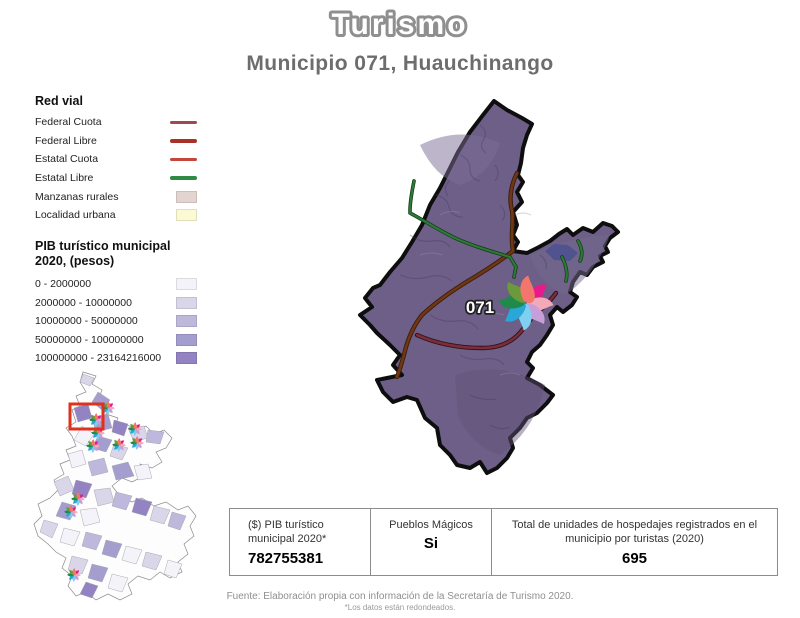  I want to click on legend-pib-class-5: 100000000 - 23164216000, so click(116, 358).